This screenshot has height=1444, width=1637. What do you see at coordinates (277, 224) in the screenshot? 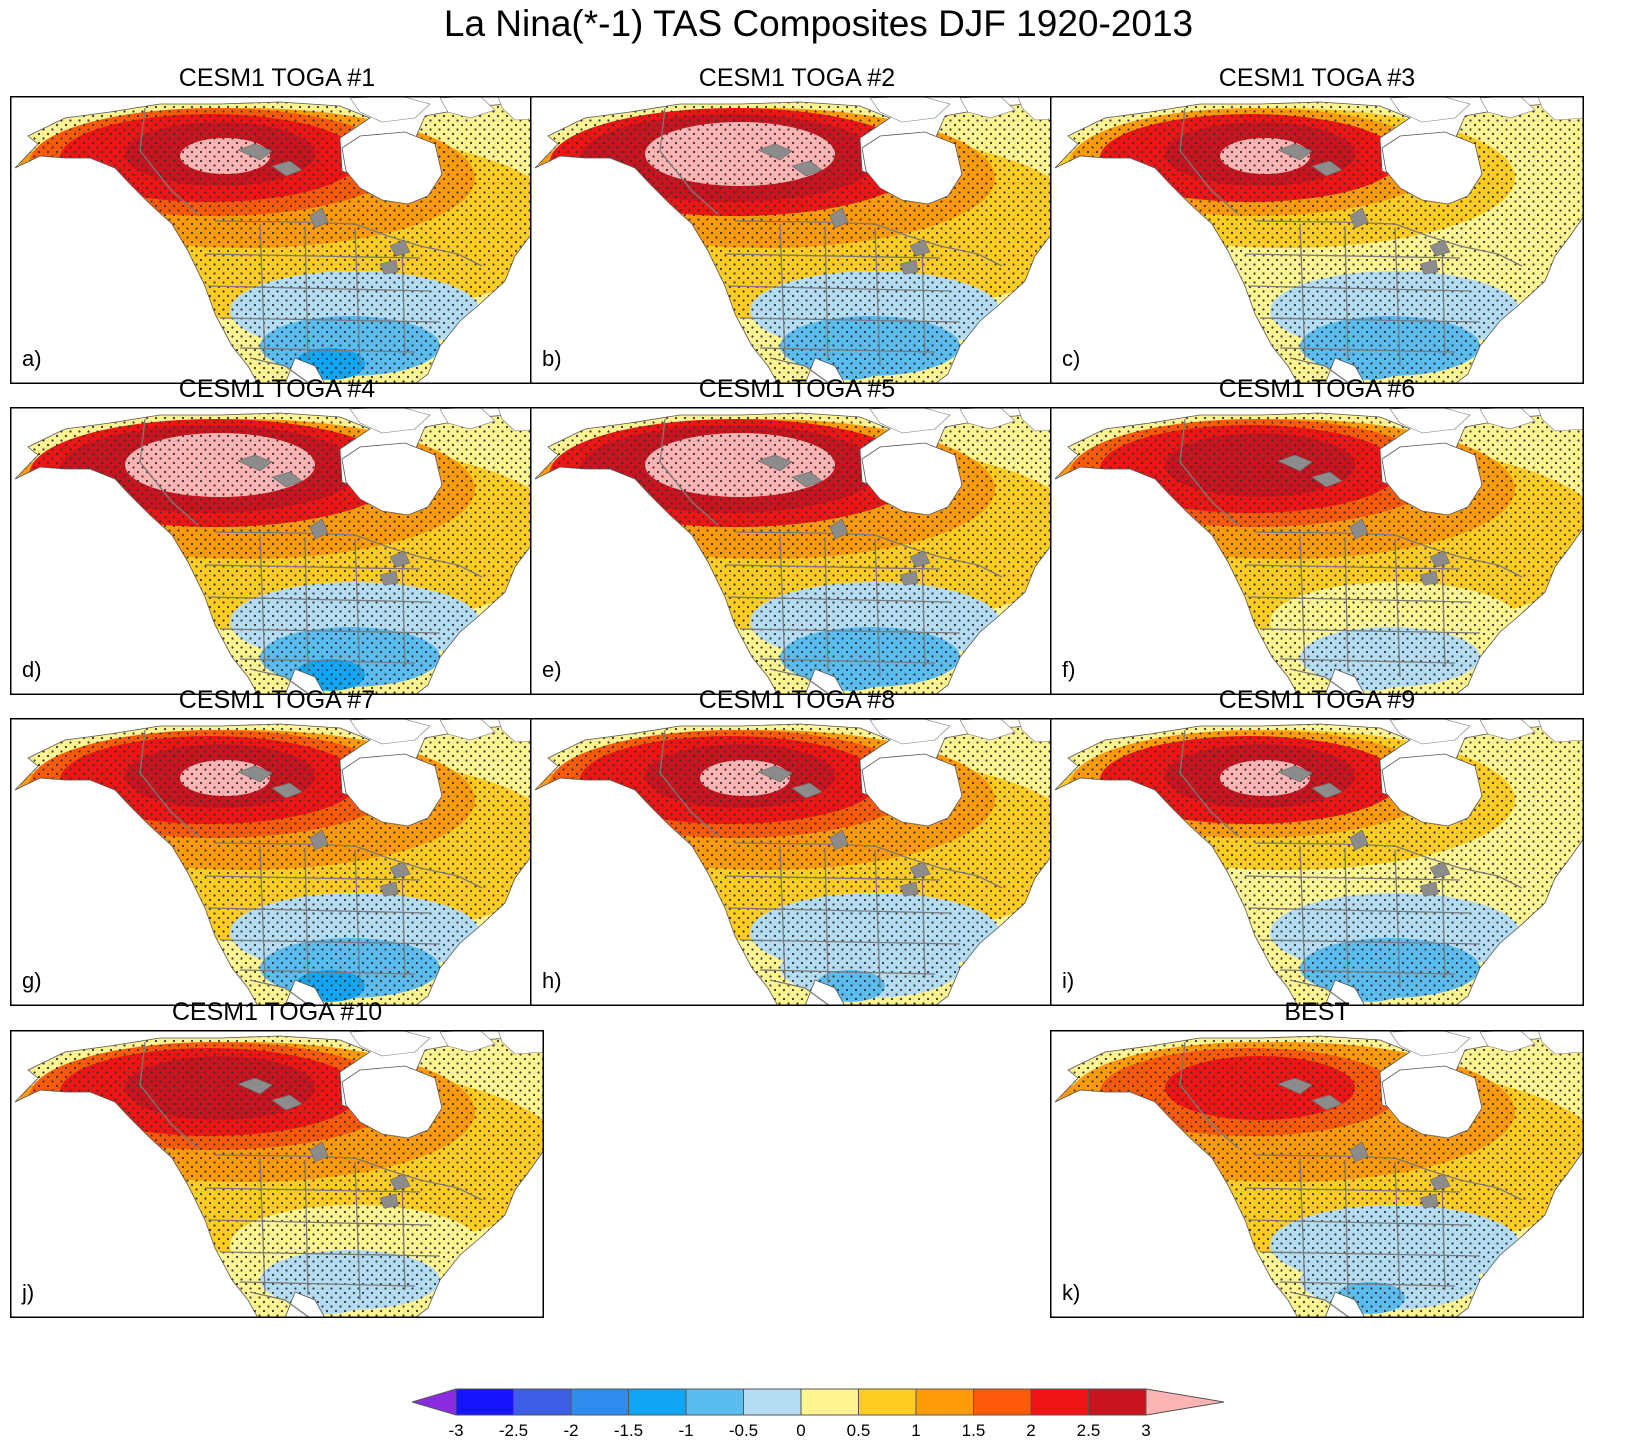
I see `map-panel: CESM1 TOGA #1 a)` at bounding box center [277, 224].